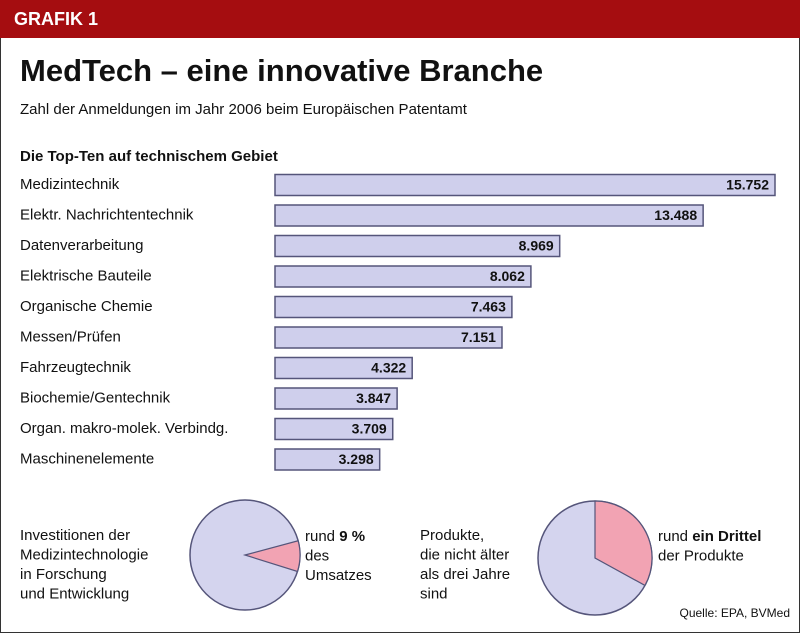 The image size is (800, 638). Describe the element at coordinates (74, 593) in the screenshot. I see `pie-caption: und Entwicklung` at that location.